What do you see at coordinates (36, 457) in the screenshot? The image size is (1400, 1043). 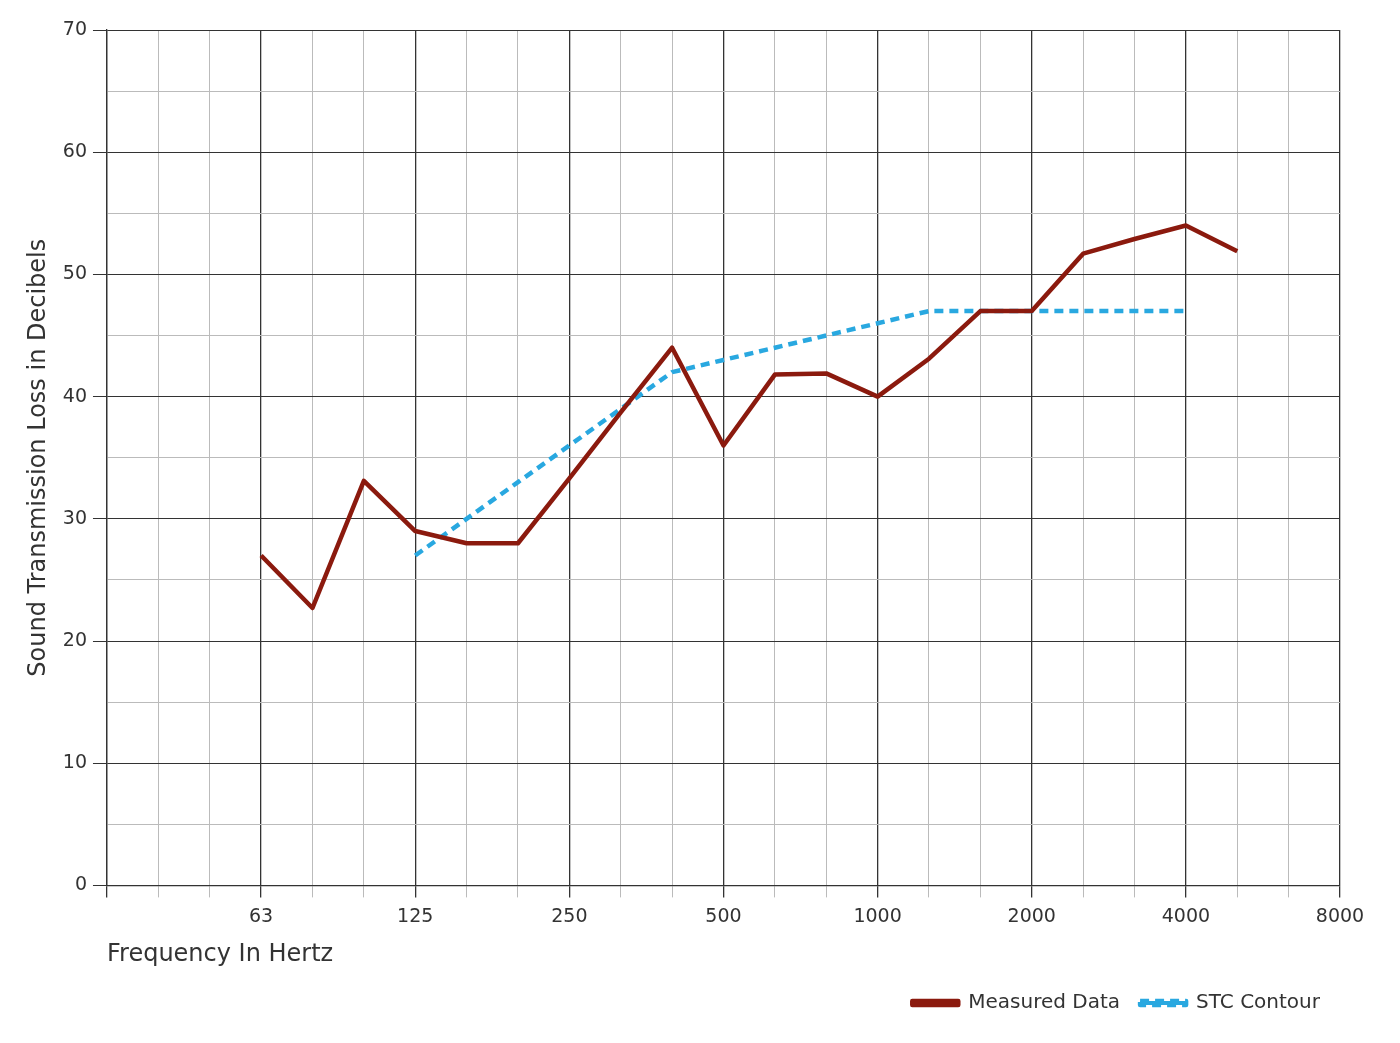 I see `y-axis-title: Sound Transmission Loss in Decibels` at bounding box center [36, 457].